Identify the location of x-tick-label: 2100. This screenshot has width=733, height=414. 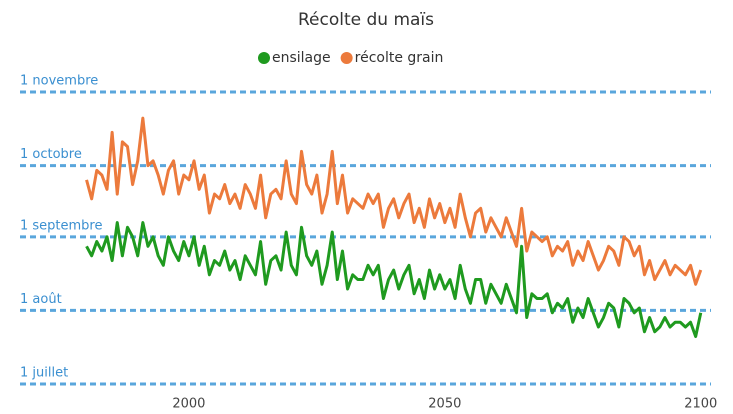
(700, 404).